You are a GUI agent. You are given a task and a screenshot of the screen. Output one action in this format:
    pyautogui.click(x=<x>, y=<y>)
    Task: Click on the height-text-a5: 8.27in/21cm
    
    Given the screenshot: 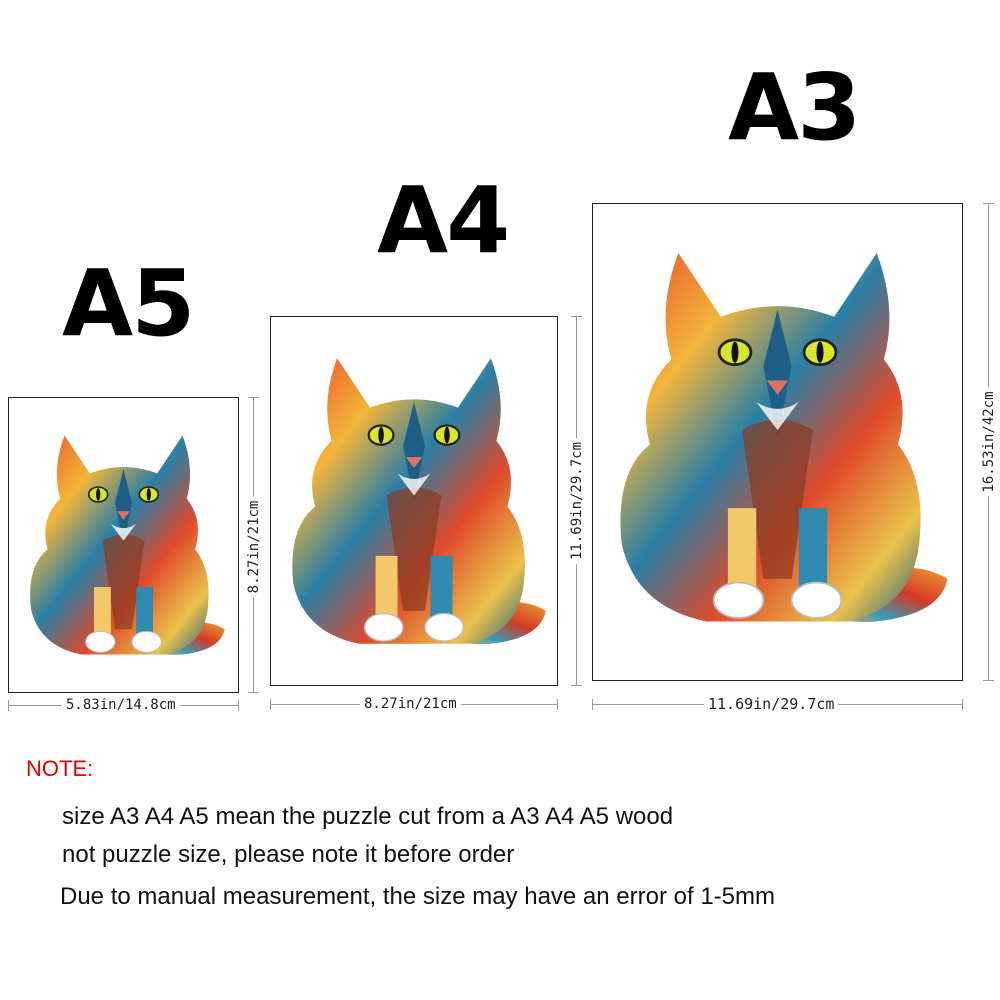 What is the action you would take?
    pyautogui.click(x=254, y=547)
    